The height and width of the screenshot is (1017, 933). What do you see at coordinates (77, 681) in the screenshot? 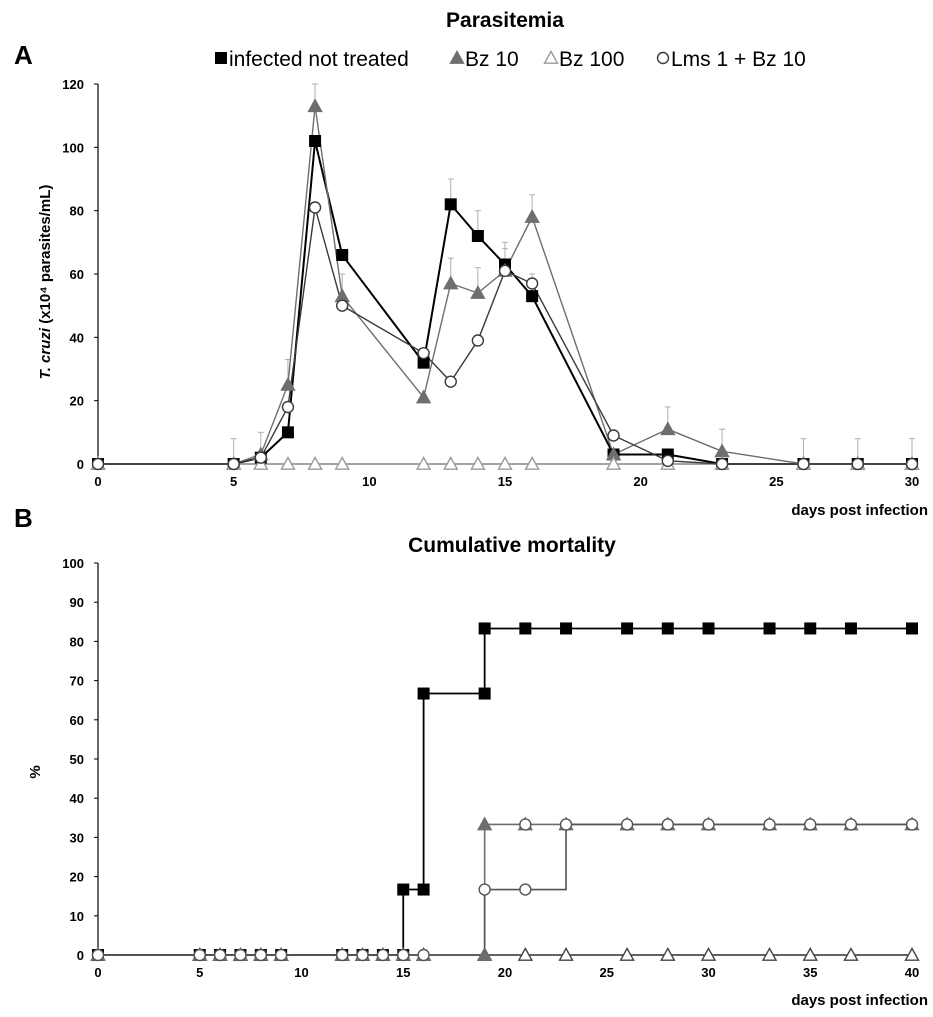
I see `panel-b-y-tick-label: 70` at bounding box center [77, 681].